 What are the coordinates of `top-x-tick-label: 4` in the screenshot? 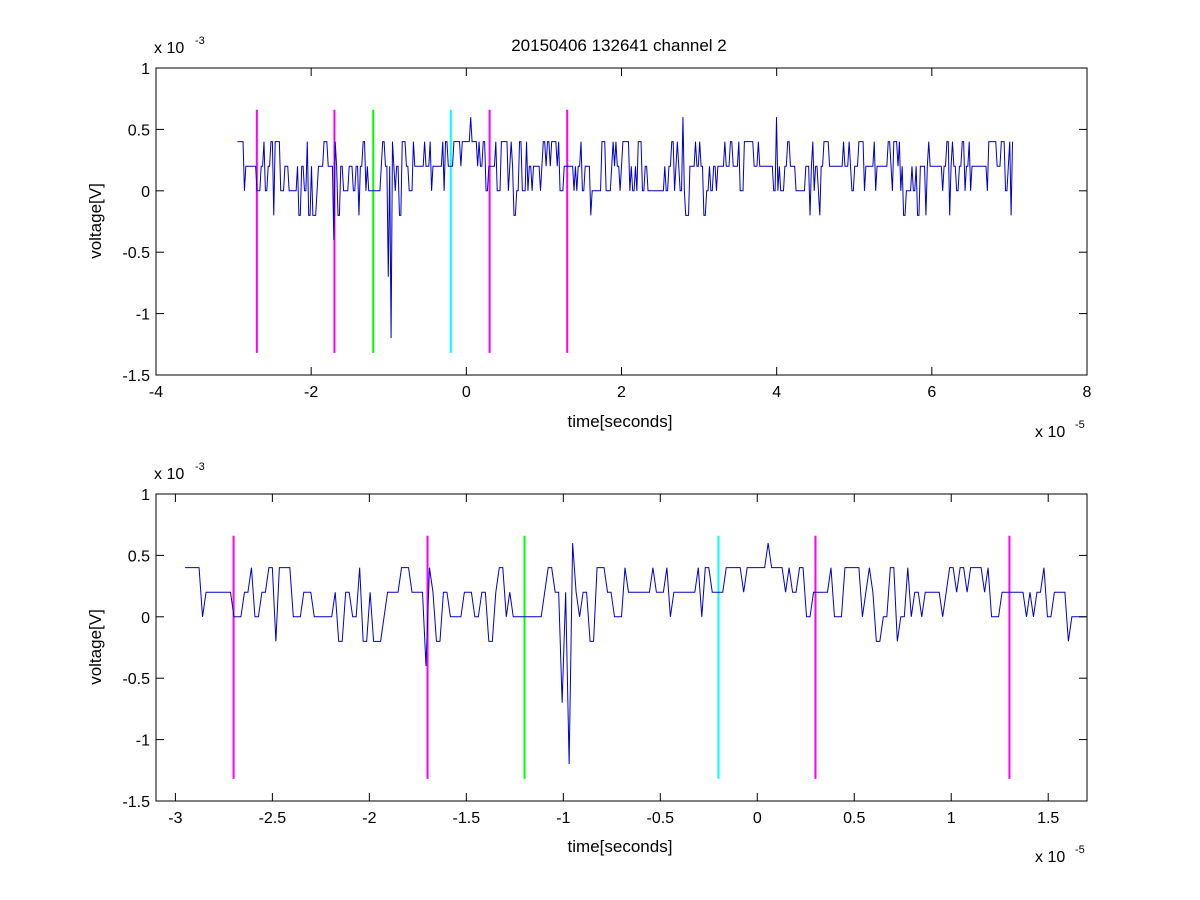 It's located at (776, 392).